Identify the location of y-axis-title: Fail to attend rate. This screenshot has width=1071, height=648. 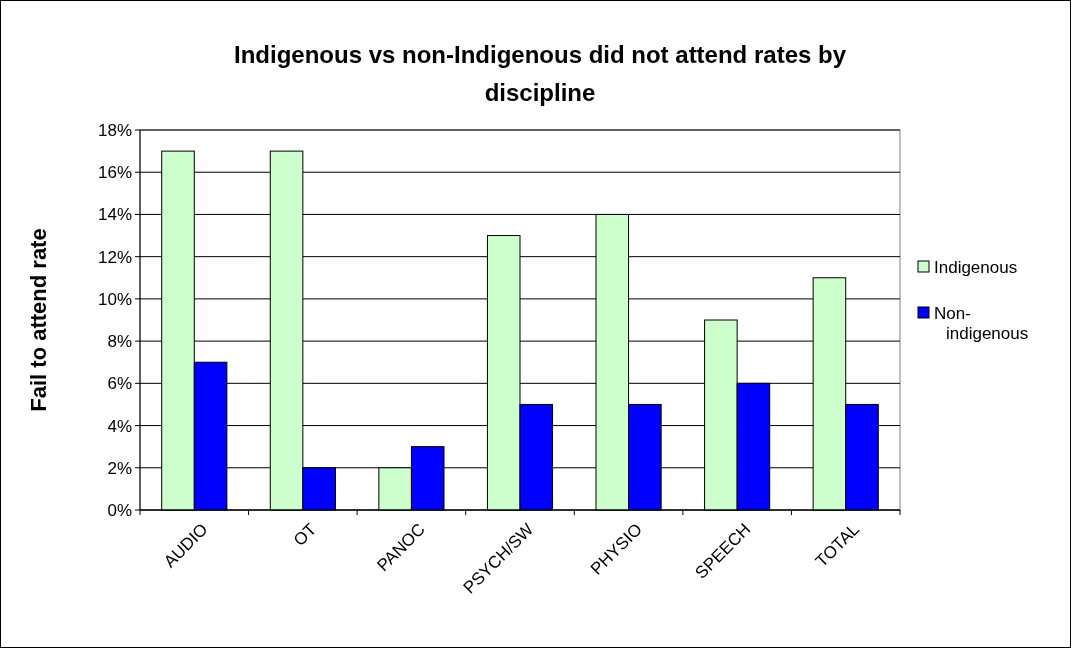
(38, 320).